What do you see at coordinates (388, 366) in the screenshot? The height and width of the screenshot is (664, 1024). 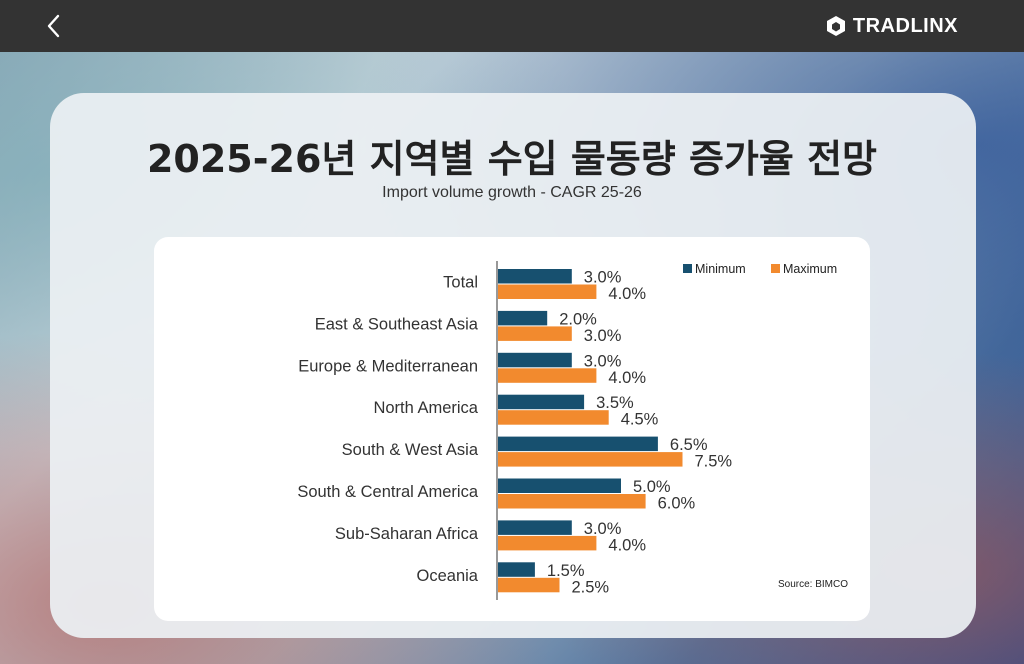 I see `category-label: Europe & Mediterranean` at bounding box center [388, 366].